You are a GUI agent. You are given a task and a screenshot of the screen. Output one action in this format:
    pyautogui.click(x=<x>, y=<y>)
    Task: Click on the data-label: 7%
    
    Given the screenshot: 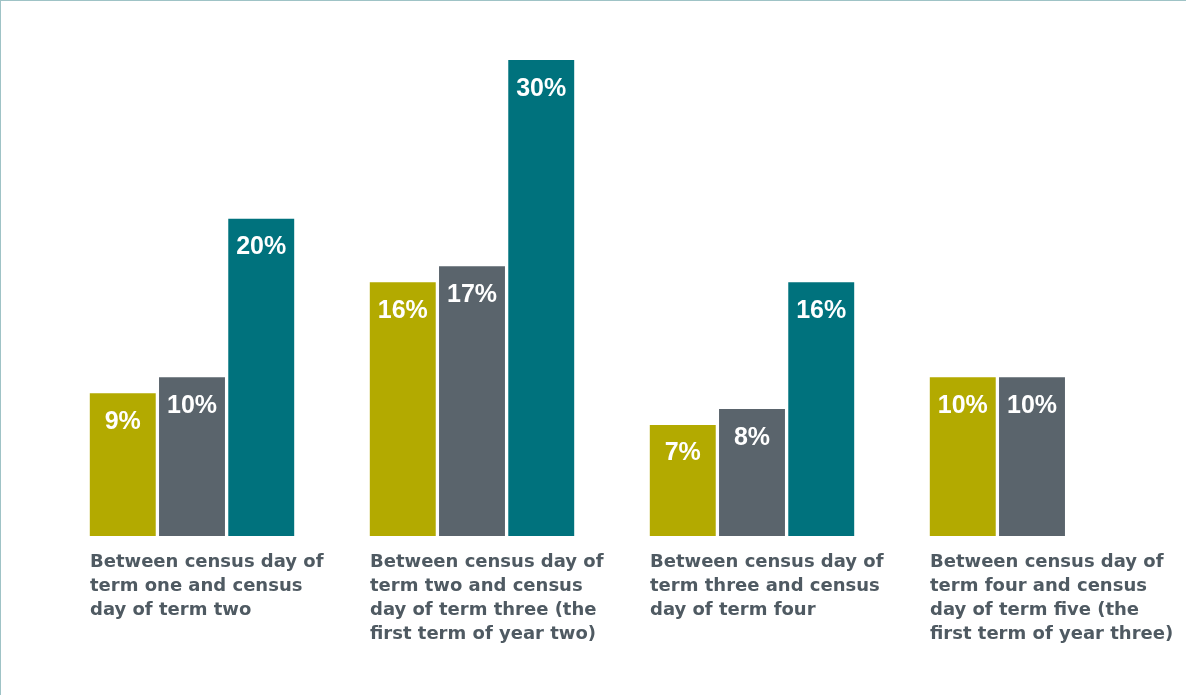 What is the action you would take?
    pyautogui.click(x=682, y=451)
    